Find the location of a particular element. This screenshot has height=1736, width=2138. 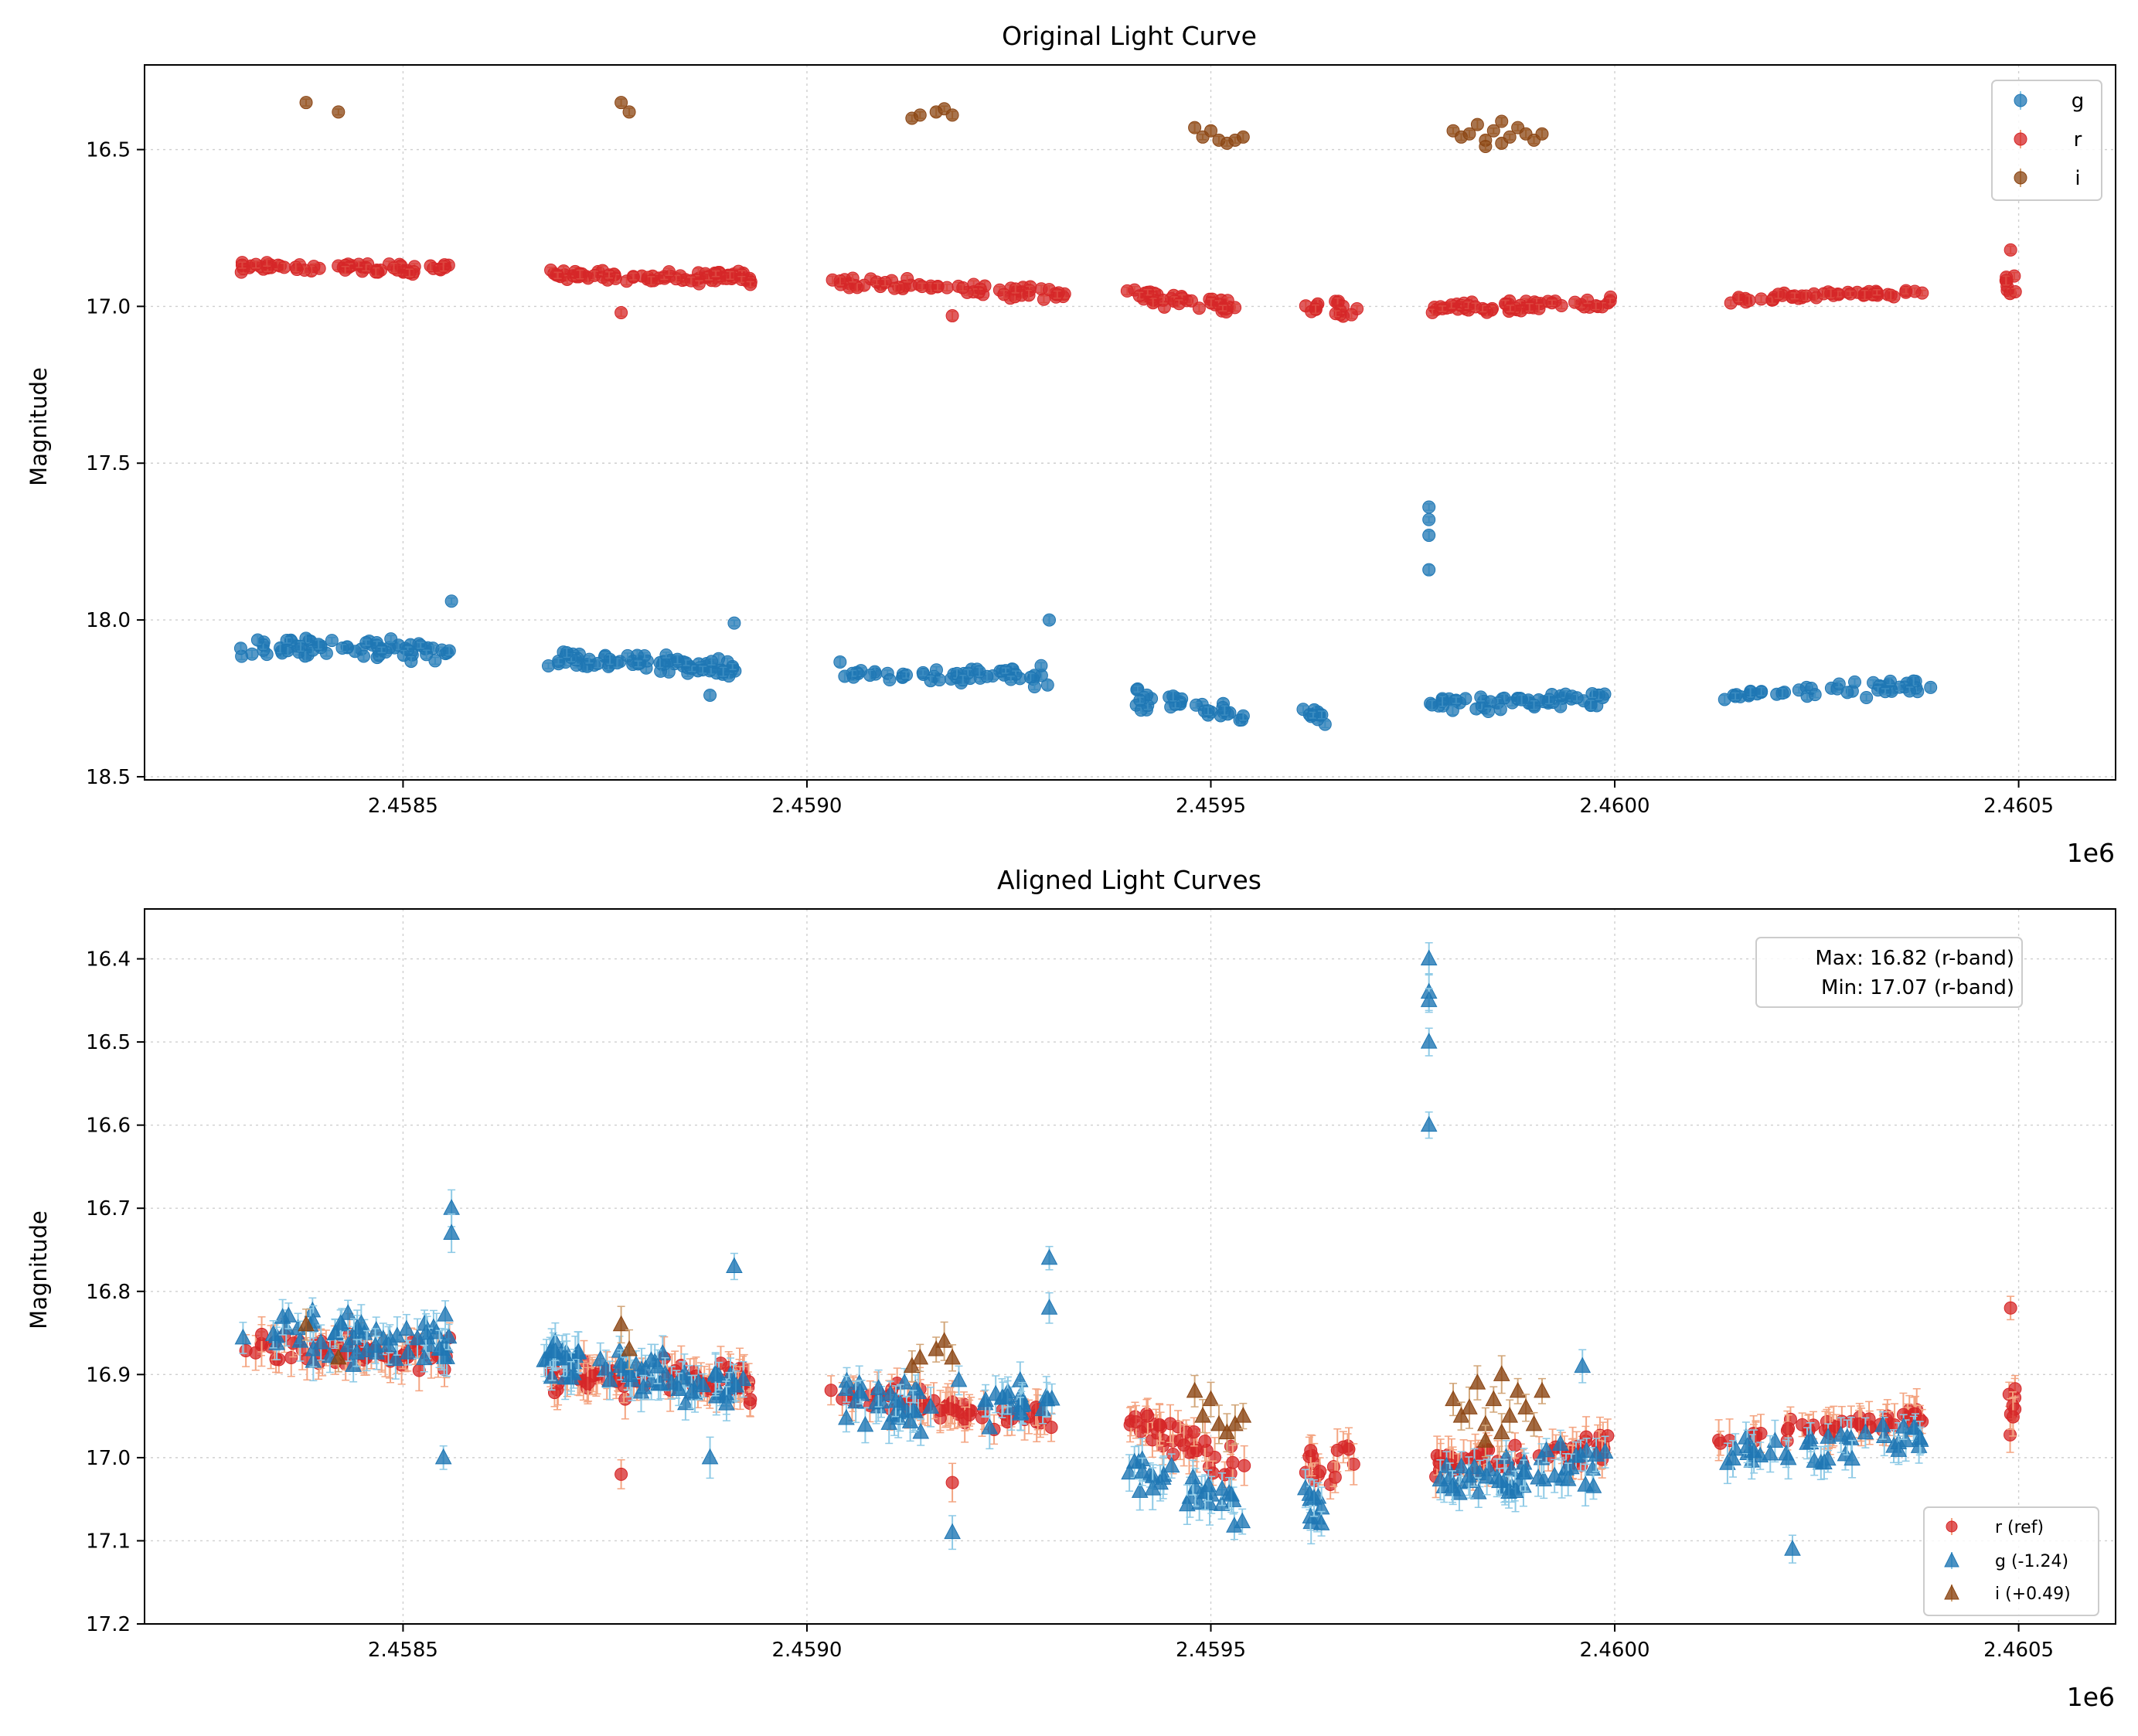

x-tick-label: 2.4605 is located at coordinates (2018, 1650).